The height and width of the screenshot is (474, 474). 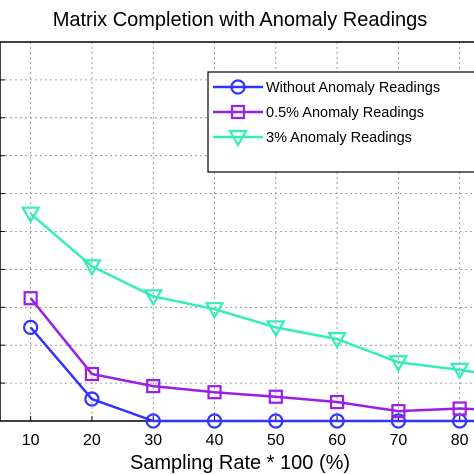 I want to click on x-tick-label: 50, so click(x=276, y=440).